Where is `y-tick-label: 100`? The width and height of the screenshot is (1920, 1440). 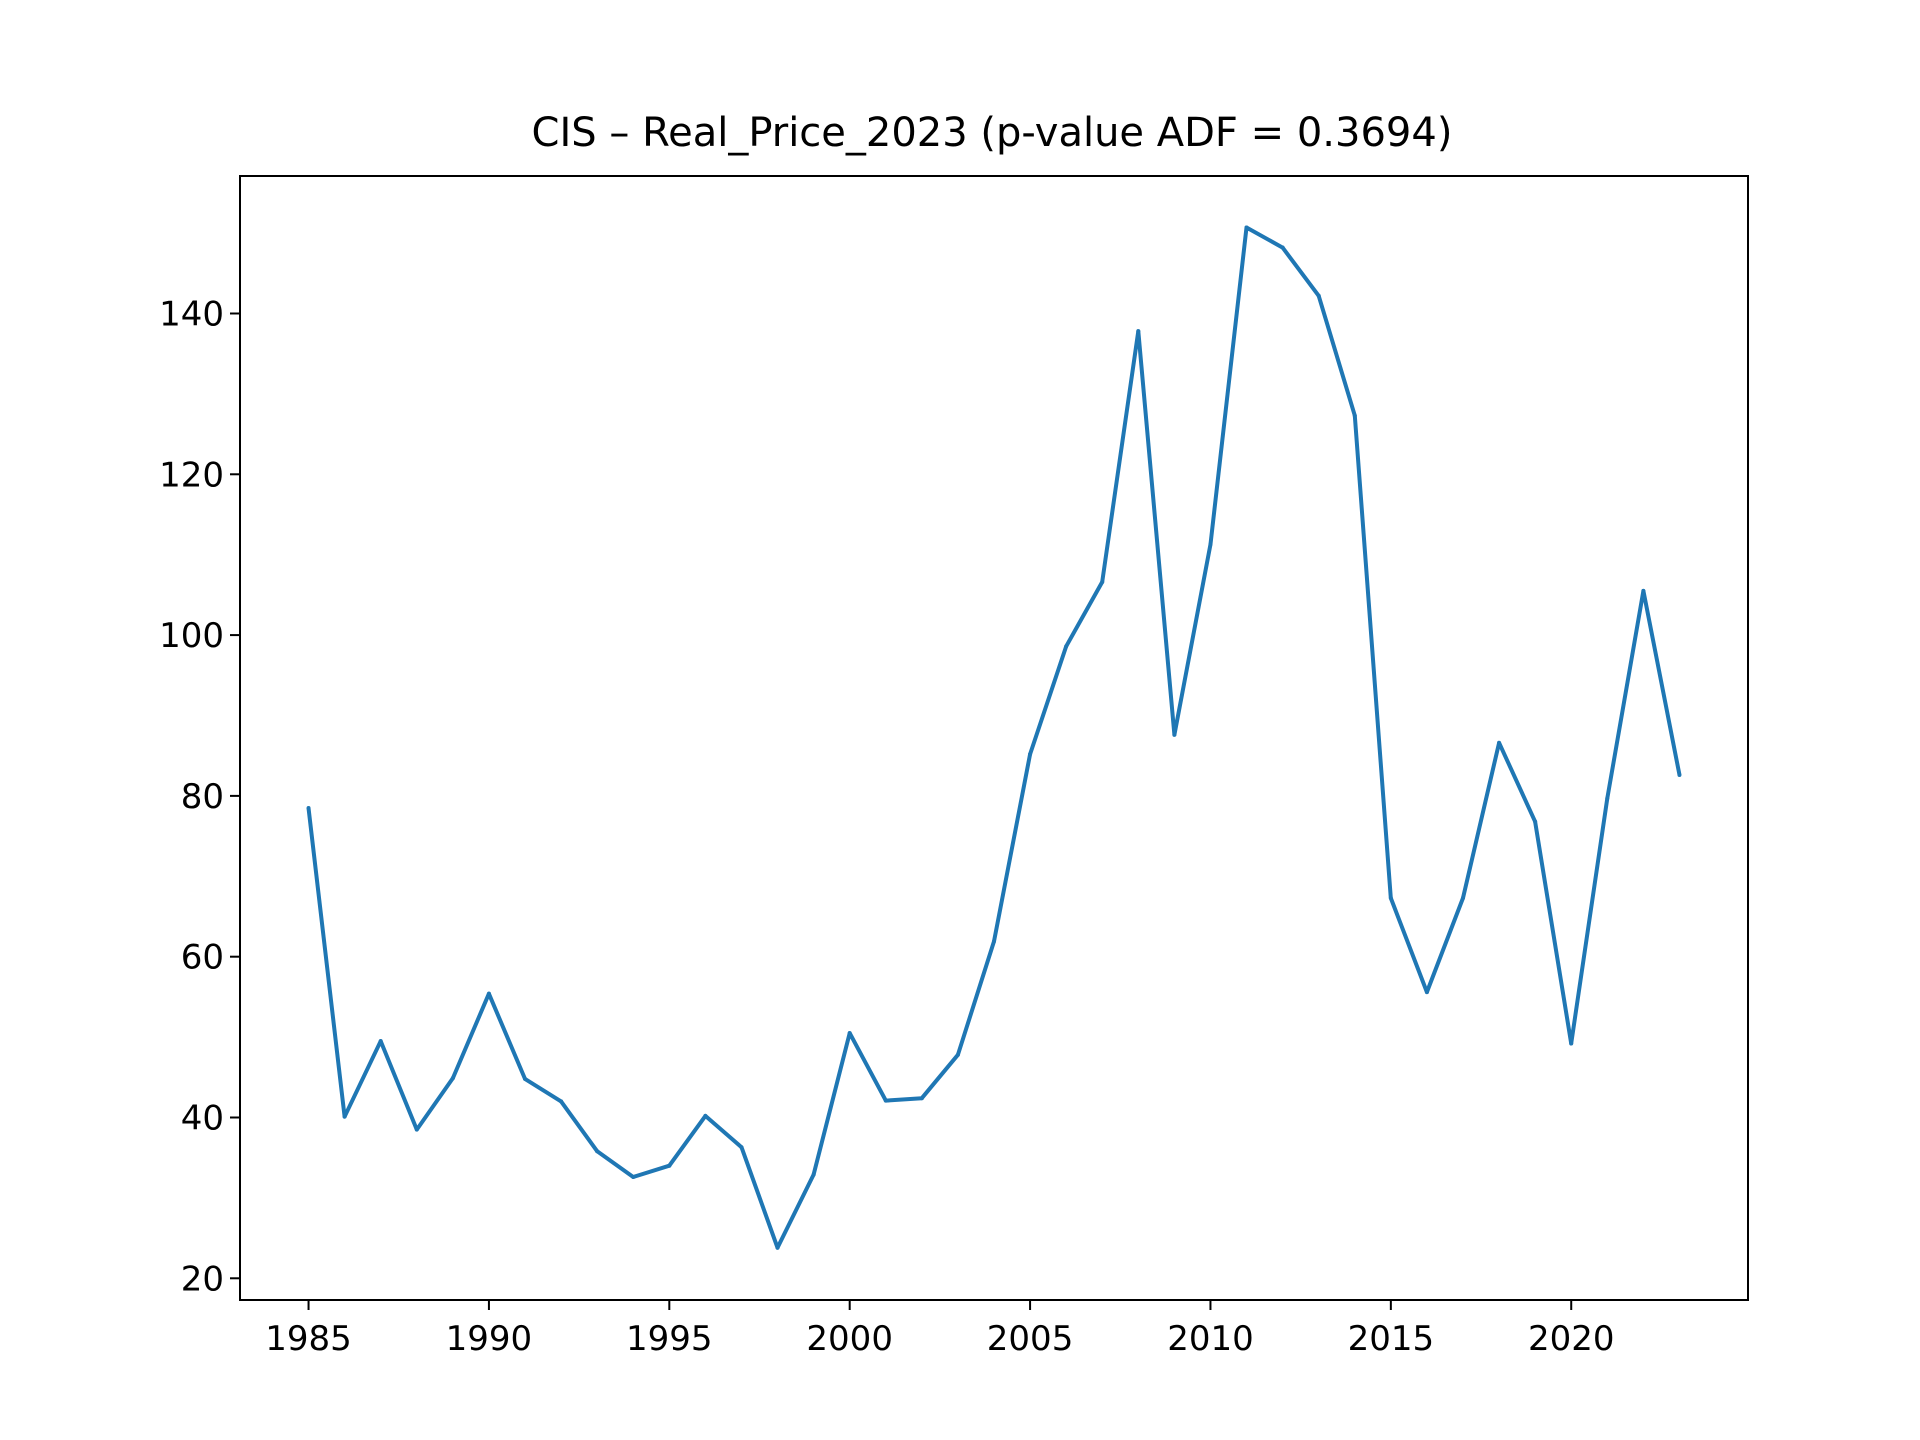 y-tick-label: 100 is located at coordinates (191, 636).